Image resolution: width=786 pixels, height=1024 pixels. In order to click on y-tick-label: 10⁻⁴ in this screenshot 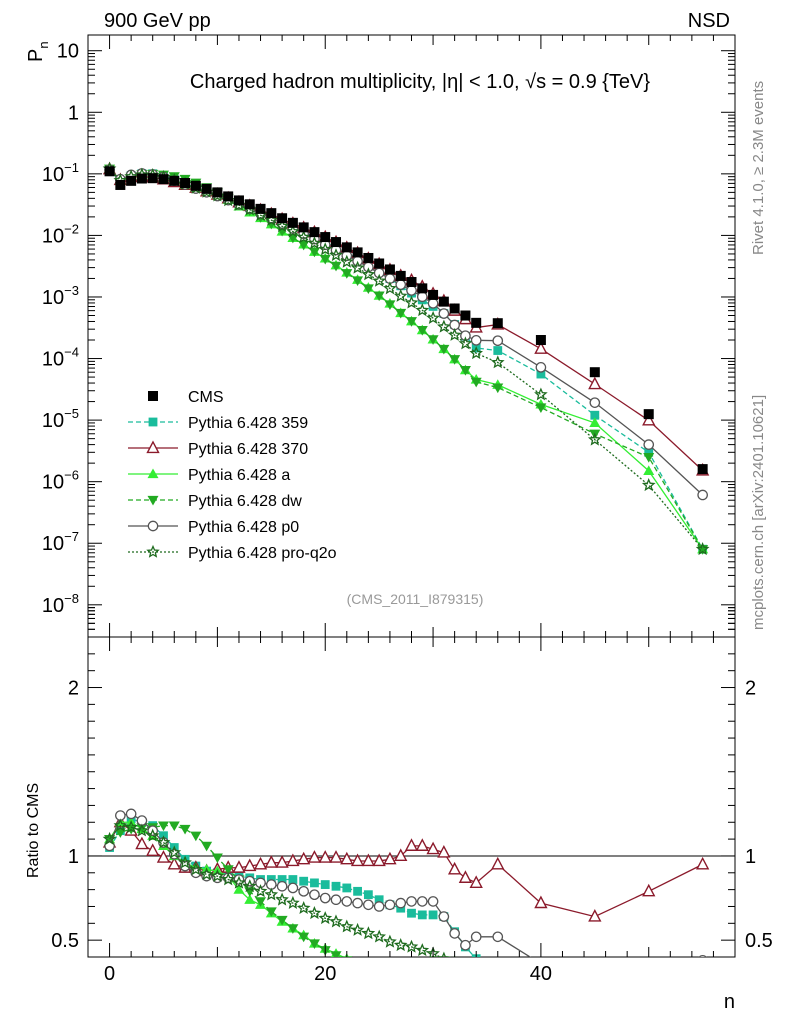, I will do `click(60, 358)`.